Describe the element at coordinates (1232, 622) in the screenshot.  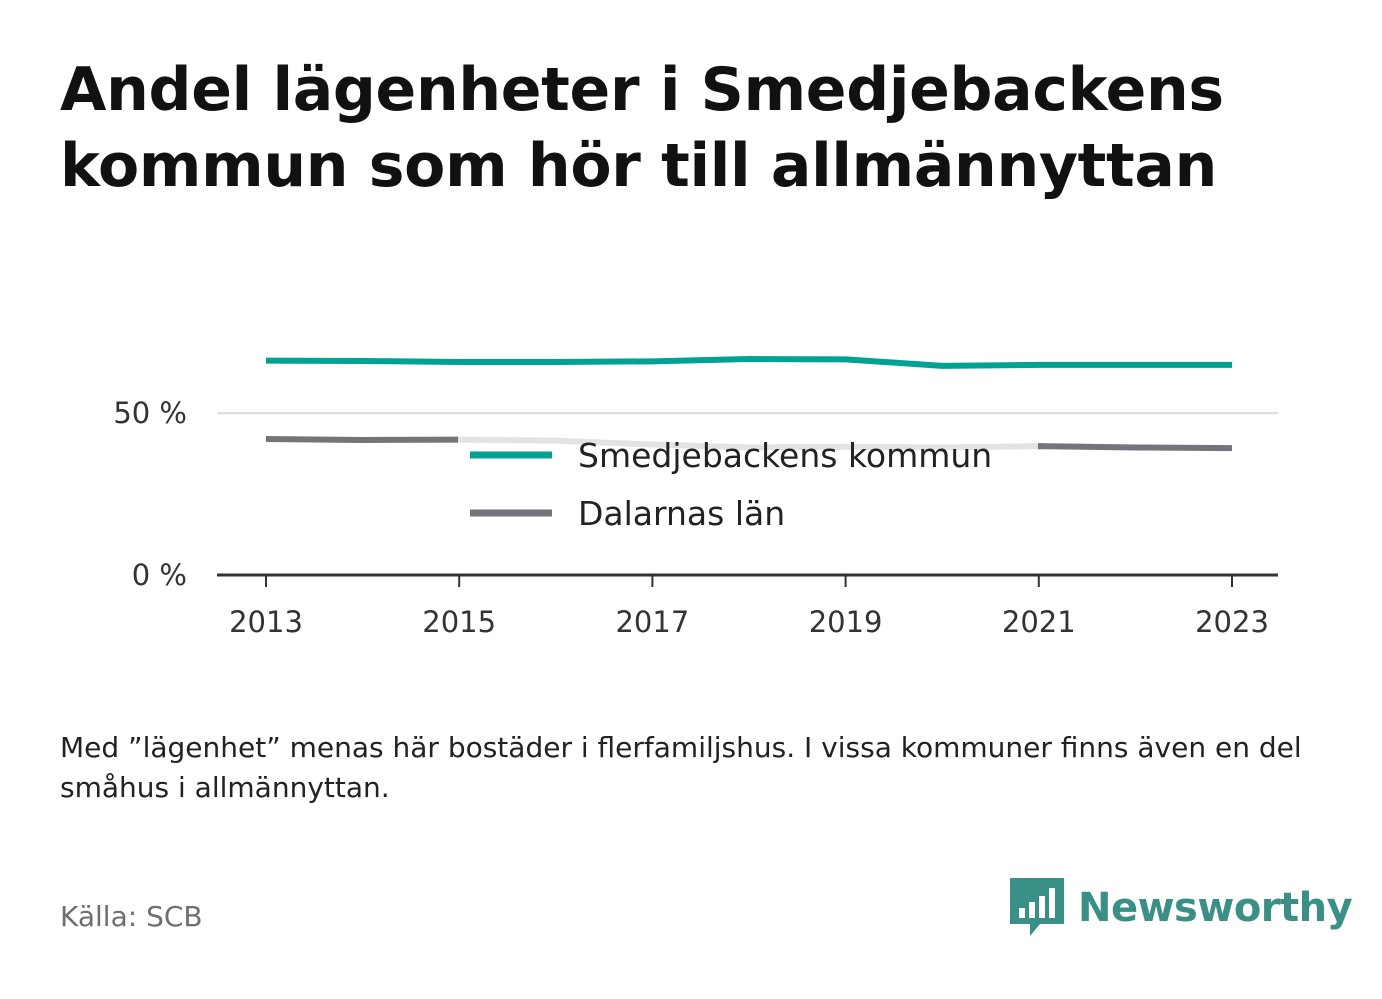
I see `x-tick-label: 2023` at that location.